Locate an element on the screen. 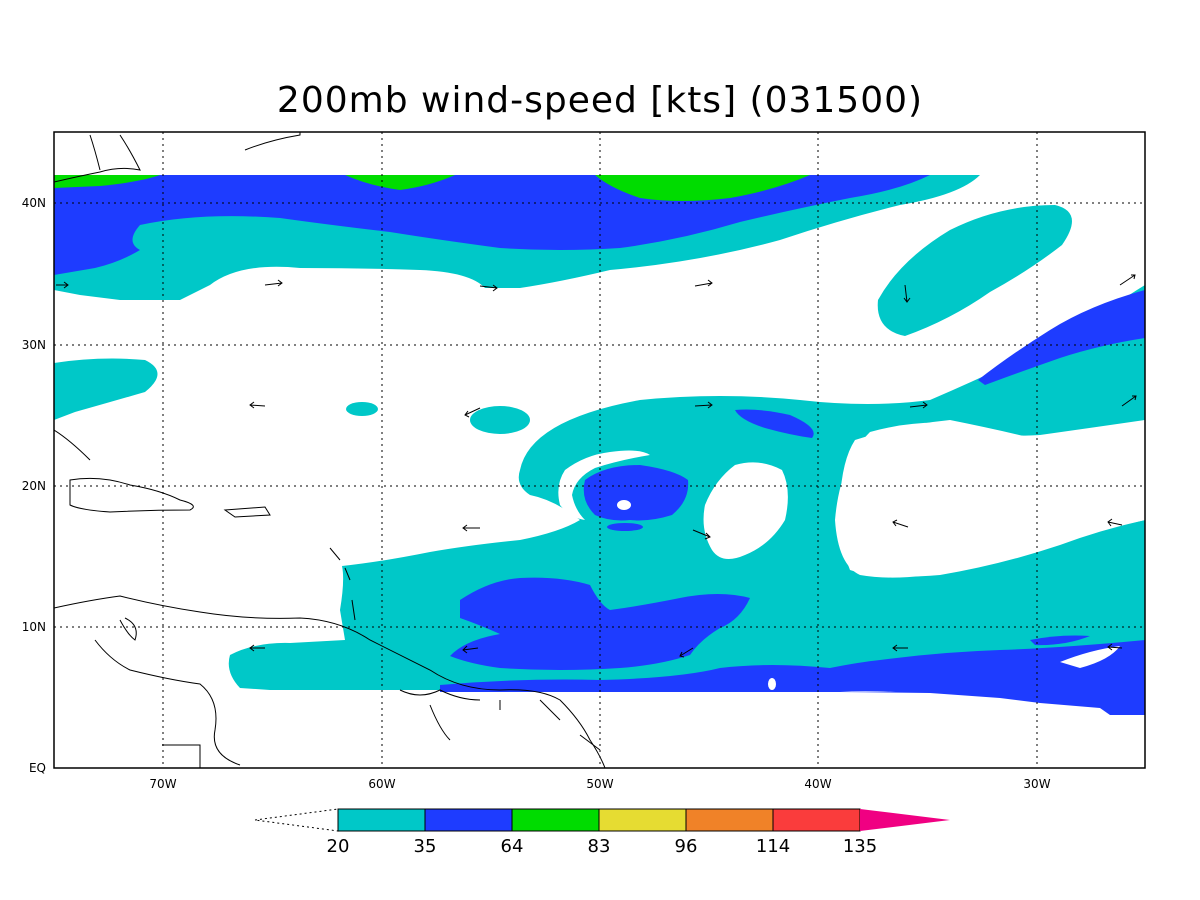 This screenshot has width=1200, height=900. wind-speed-64-83-fill is located at coordinates (432, 188).